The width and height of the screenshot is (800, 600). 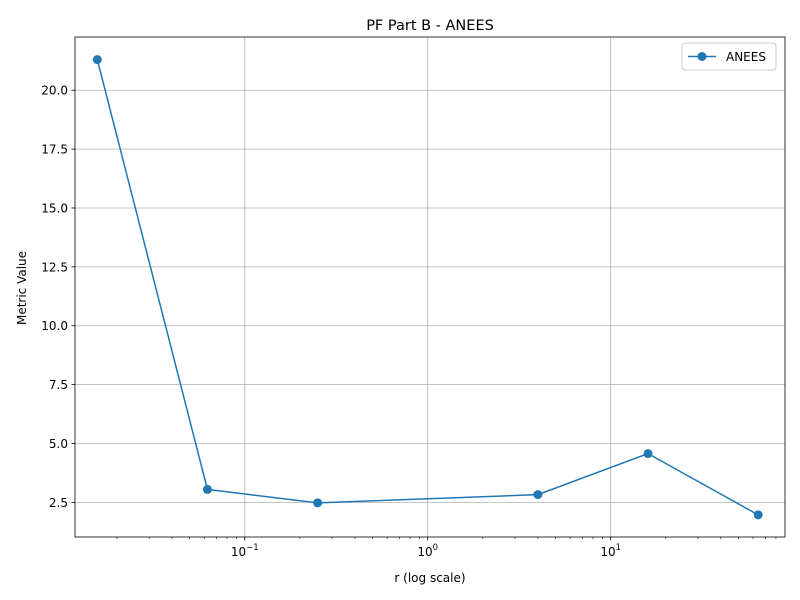 What do you see at coordinates (54, 267) in the screenshot?
I see `y-tick-label: 12.5` at bounding box center [54, 267].